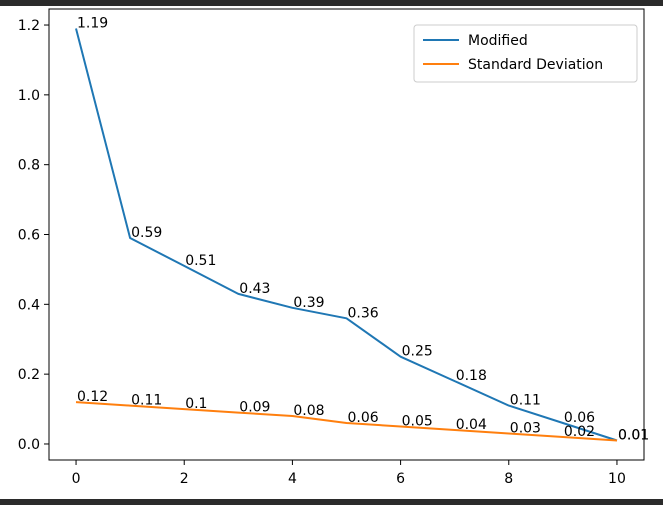  I want to click on data-label-standard-deviation: 0.05, so click(417, 422).